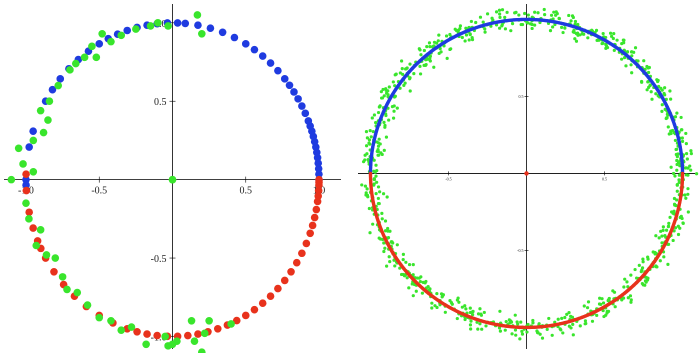 The image size is (699, 353). Describe the element at coordinates (159, 259) in the screenshot. I see `y-tick-label: -0.5` at that location.